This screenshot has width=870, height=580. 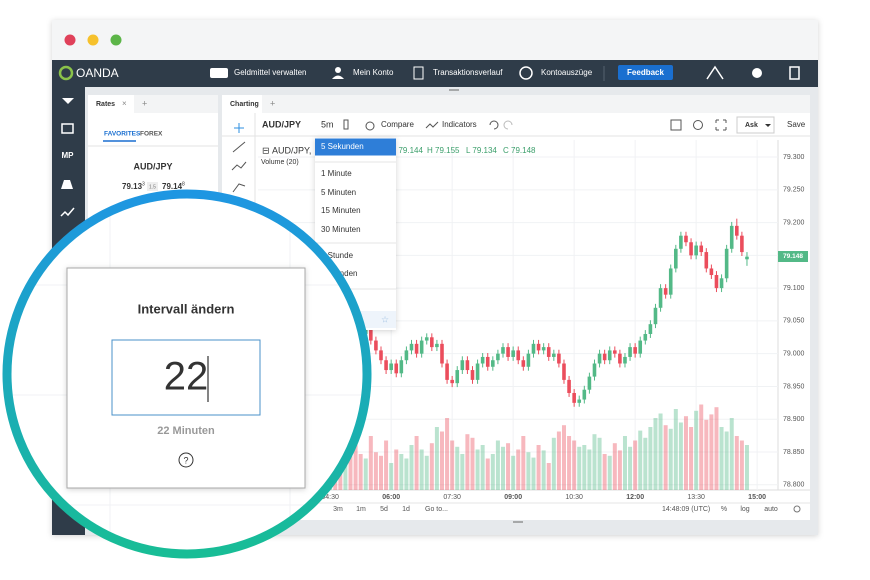 What do you see at coordinates (66, 73) in the screenshot?
I see `logo-icon` at bounding box center [66, 73].